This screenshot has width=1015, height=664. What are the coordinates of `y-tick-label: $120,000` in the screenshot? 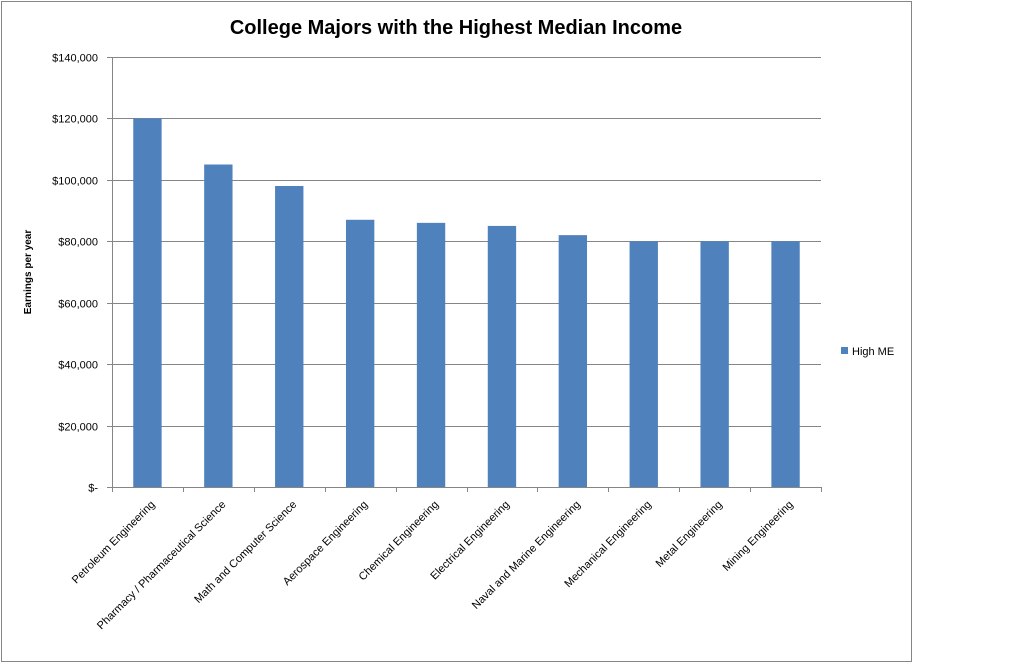 It's located at (75, 120).